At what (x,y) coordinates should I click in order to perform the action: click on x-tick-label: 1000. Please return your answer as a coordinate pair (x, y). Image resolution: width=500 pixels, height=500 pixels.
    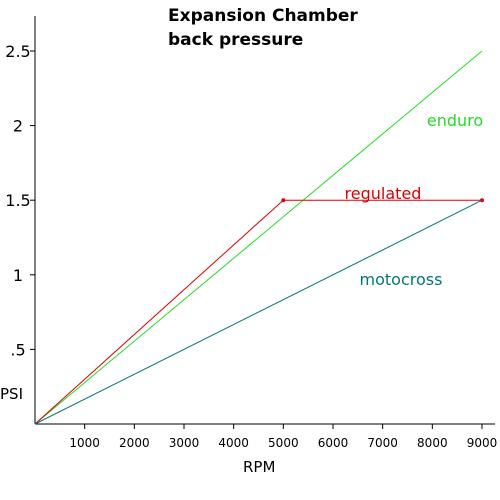
    Looking at the image, I should click on (84, 443).